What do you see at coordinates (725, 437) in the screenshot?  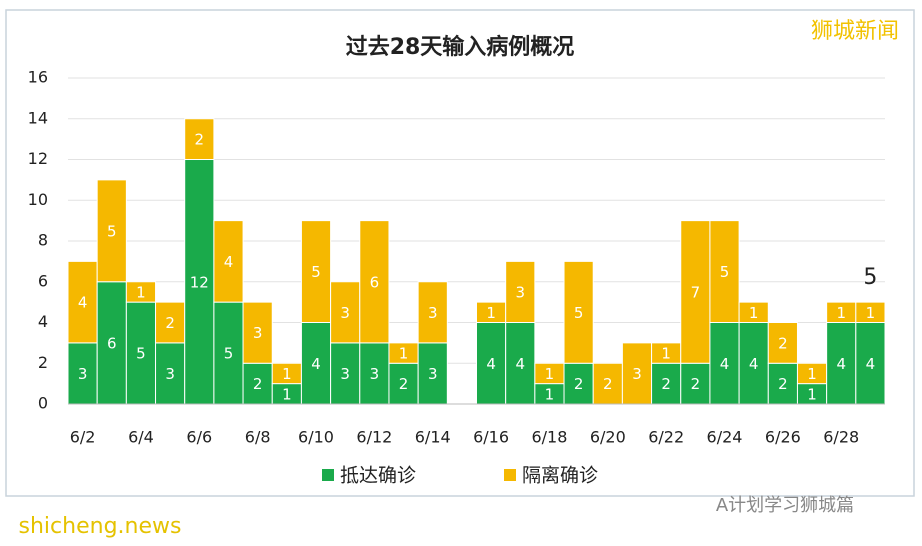 I see `x-tick-label: 6/24` at bounding box center [725, 437].